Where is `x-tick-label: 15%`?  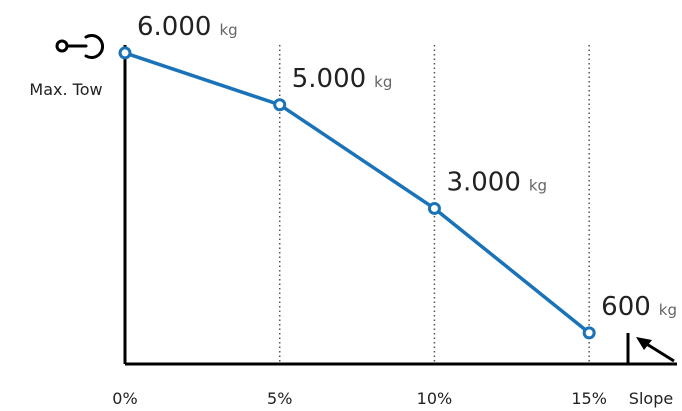 x-tick-label: 15% is located at coordinates (589, 398).